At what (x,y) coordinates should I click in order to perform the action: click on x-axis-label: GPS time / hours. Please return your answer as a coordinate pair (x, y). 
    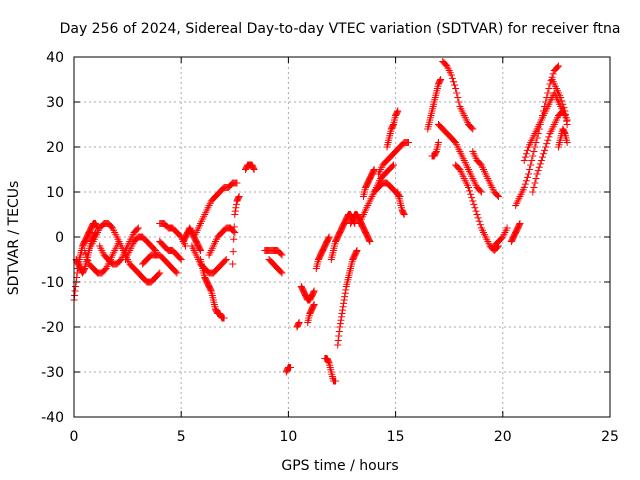
    Looking at the image, I should click on (339, 466).